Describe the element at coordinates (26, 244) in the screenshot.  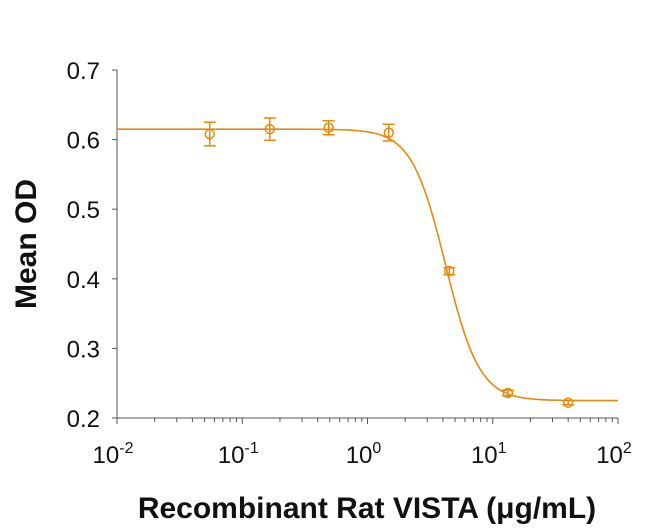
I see `y-axis-title: Mean OD` at that location.